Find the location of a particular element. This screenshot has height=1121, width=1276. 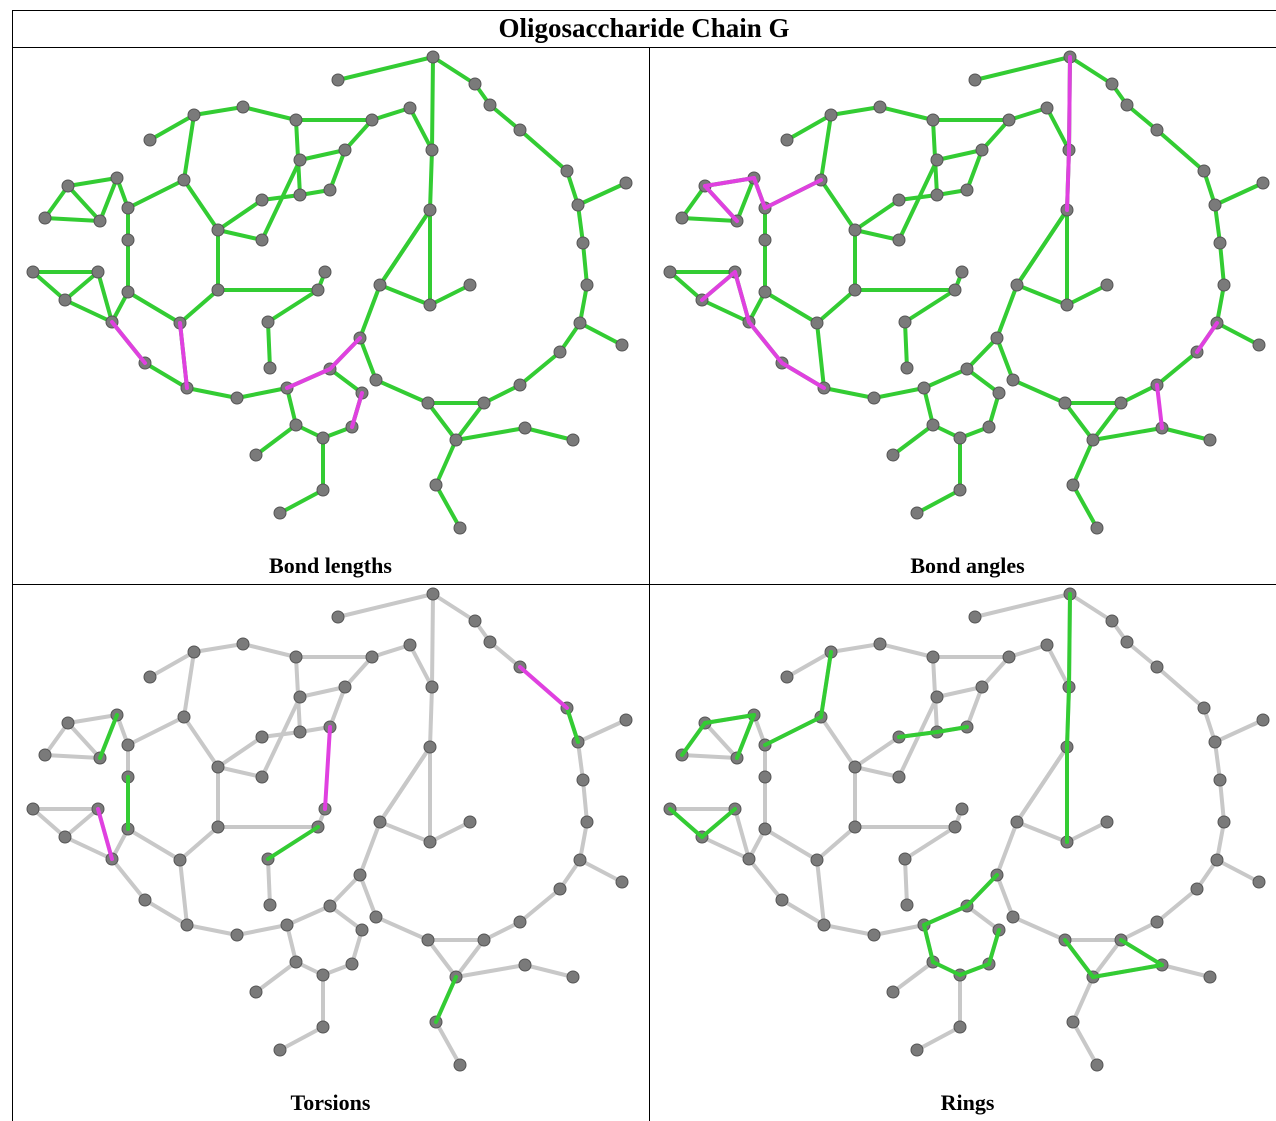

caption: Bond angles is located at coordinates (967, 565).